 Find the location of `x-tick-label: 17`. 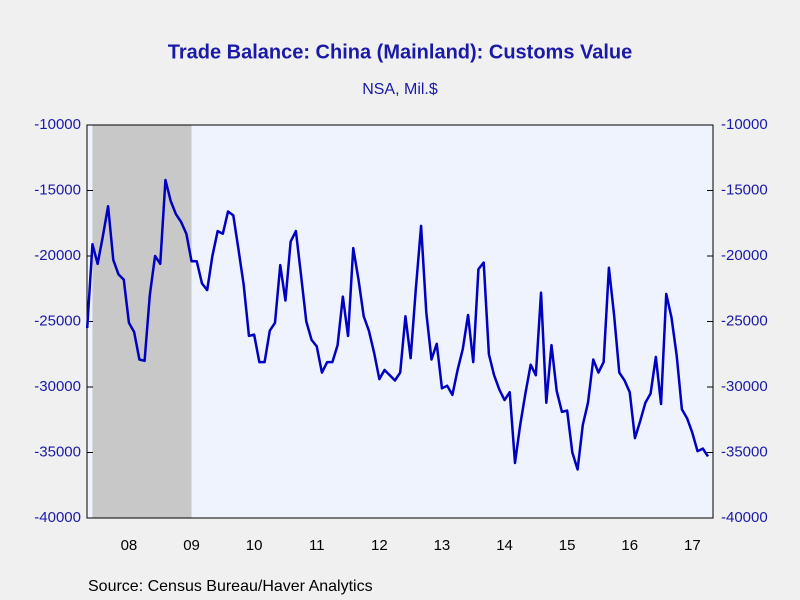

x-tick-label: 17 is located at coordinates (692, 545).